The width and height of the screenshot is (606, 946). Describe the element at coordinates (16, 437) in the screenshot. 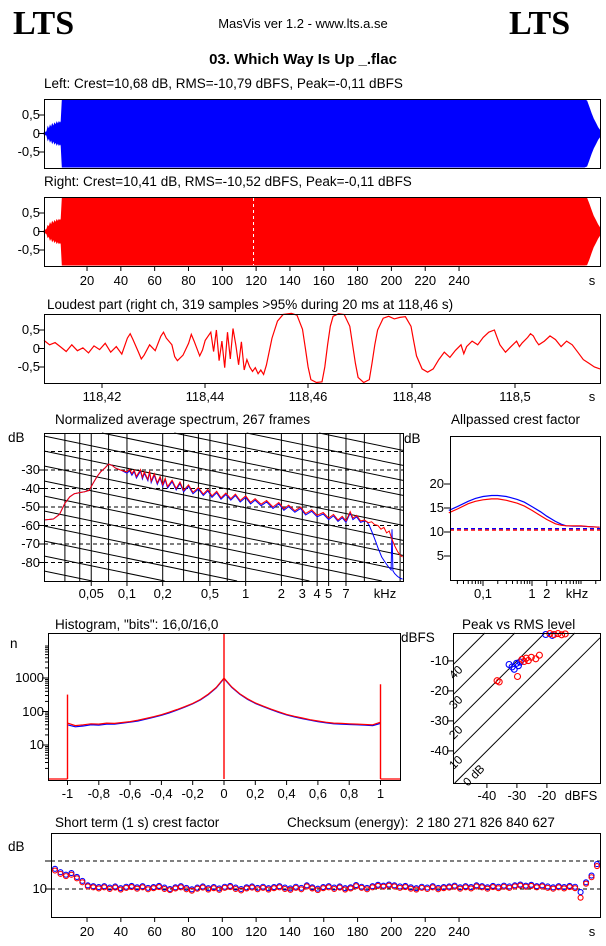

I see `spectrum-y-unit: dB` at that location.